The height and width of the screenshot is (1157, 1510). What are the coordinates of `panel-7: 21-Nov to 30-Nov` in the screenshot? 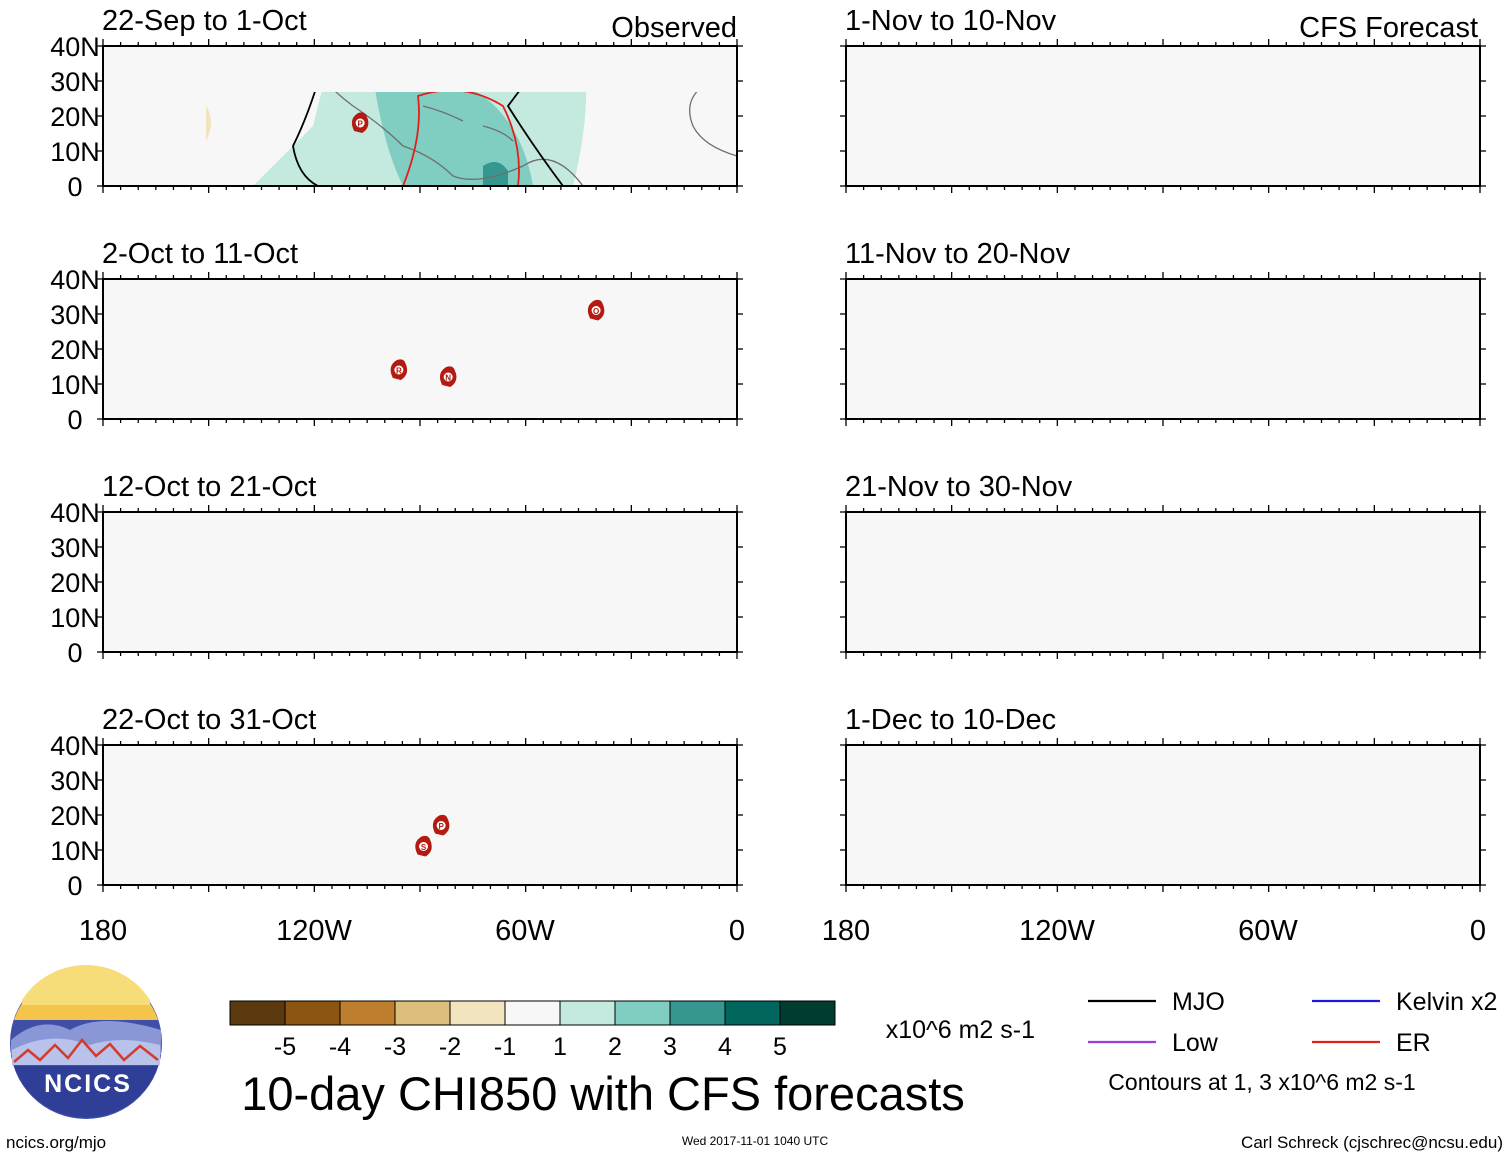 It's located at (1163, 565).